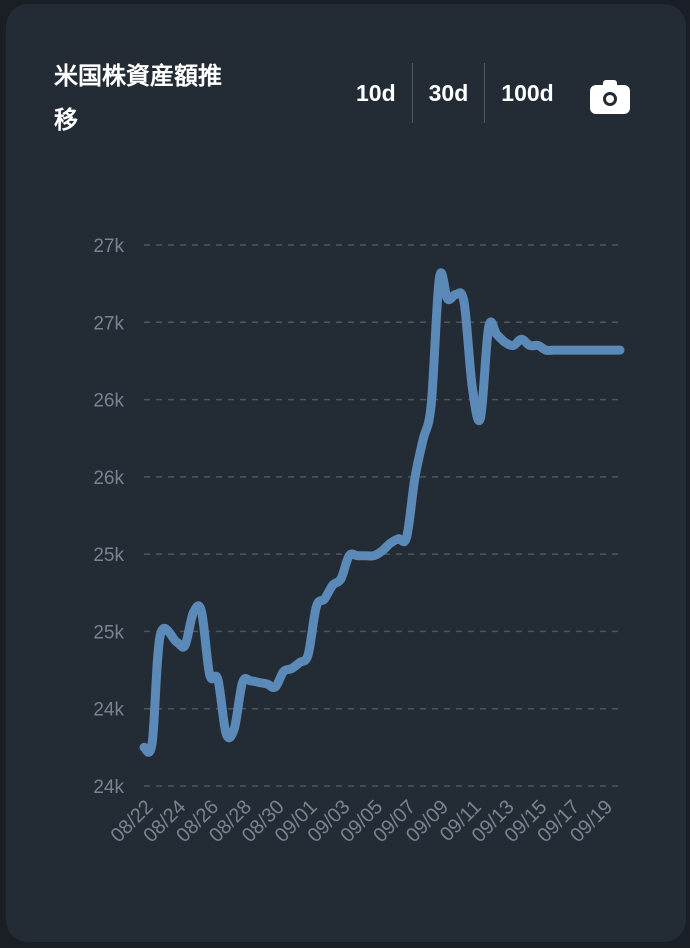  Describe the element at coordinates (448, 93) in the screenshot. I see `range-30d-button: 30d` at that location.